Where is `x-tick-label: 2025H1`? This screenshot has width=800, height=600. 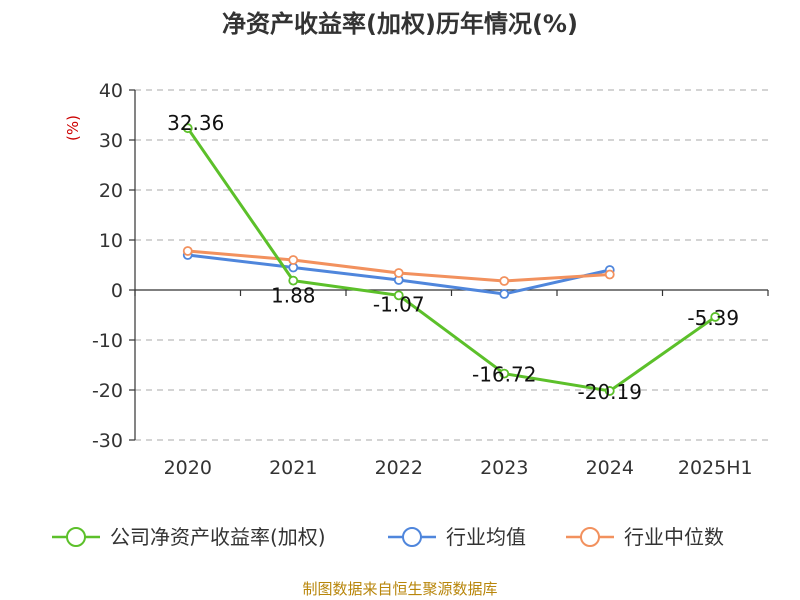
x-tick-label: 2025H1 is located at coordinates (715, 468).